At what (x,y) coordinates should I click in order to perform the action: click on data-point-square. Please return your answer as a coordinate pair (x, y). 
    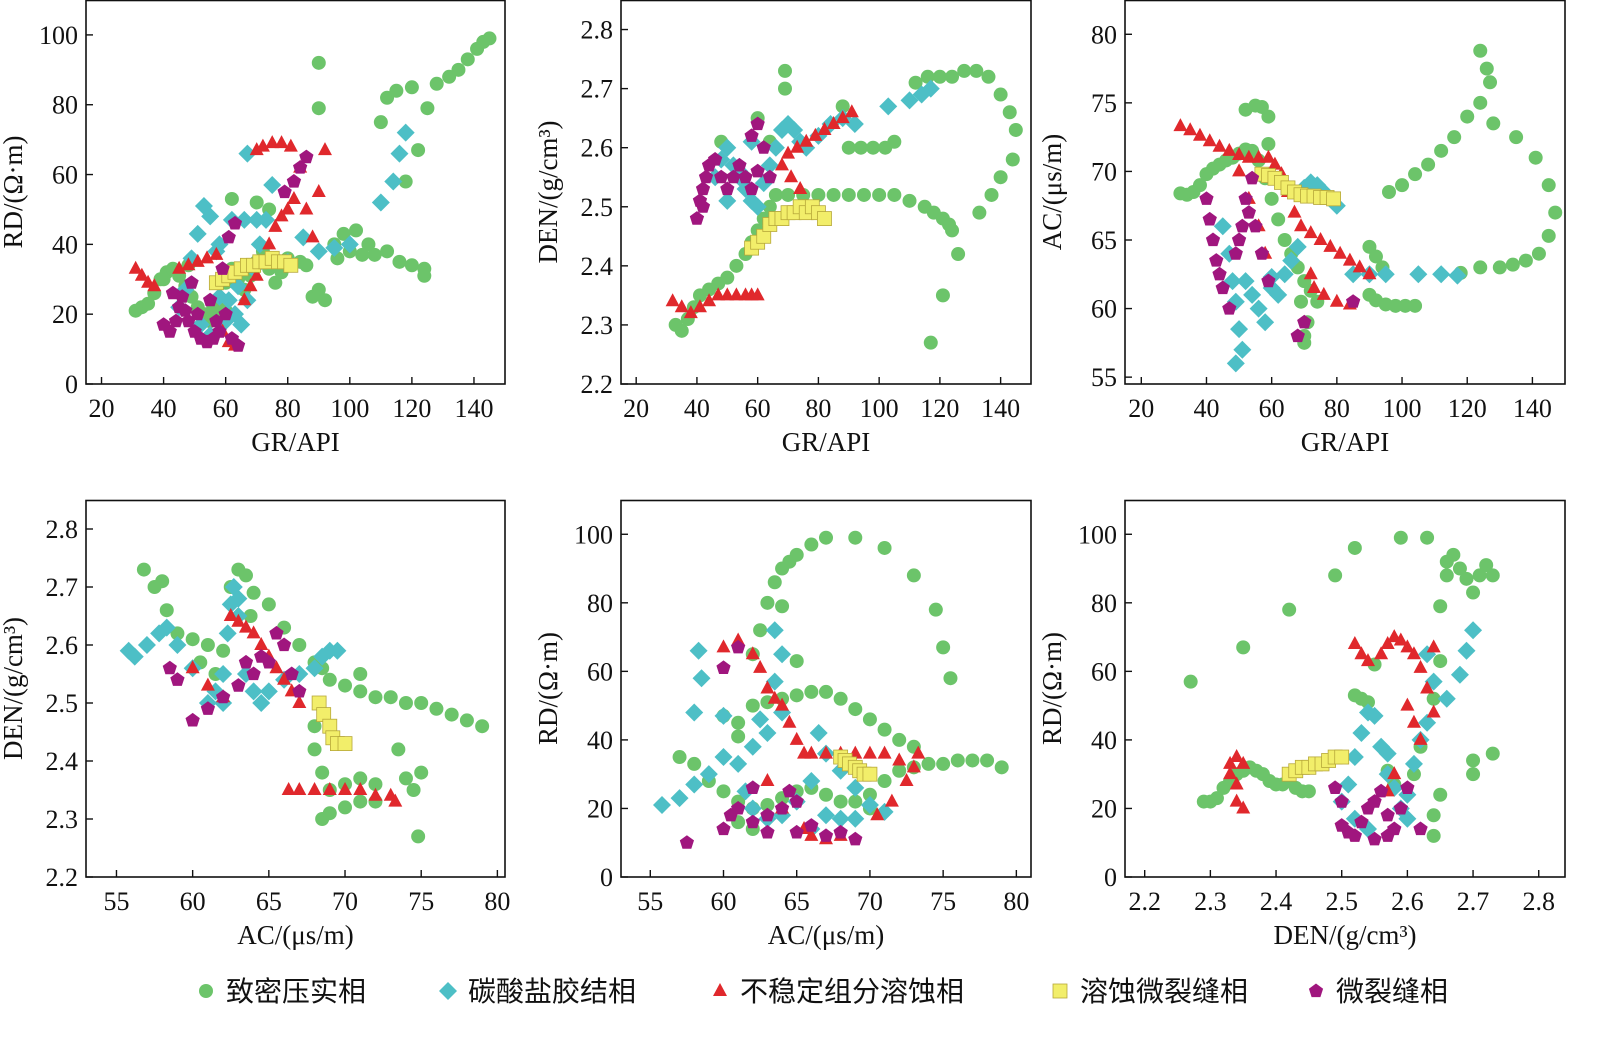
    Looking at the image, I should click on (870, 774).